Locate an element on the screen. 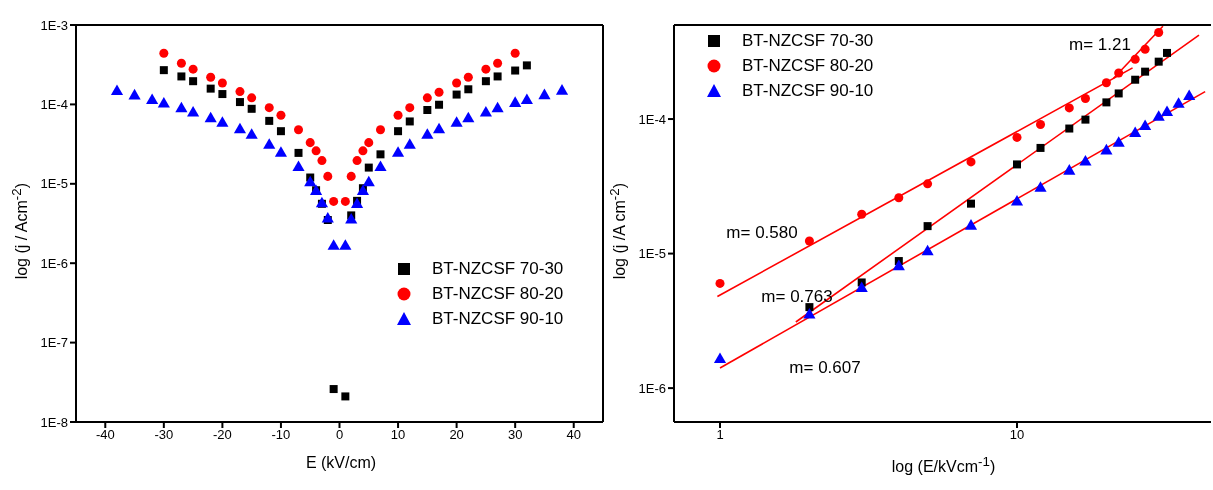 This screenshot has height=490, width=1213. annotation: m= 0.607 is located at coordinates (825, 368).